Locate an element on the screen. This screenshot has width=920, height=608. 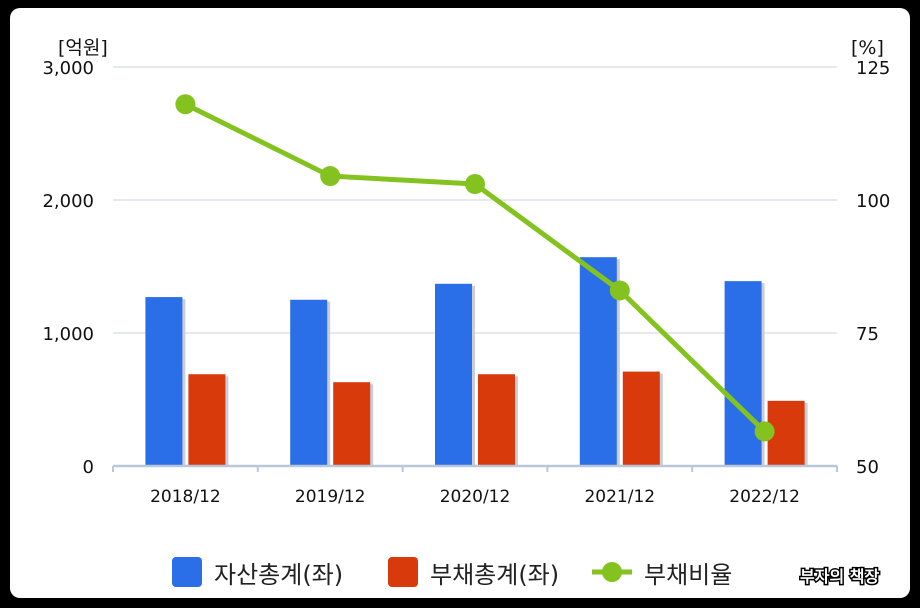
x-tick-label: 2020/12 is located at coordinates (475, 497).